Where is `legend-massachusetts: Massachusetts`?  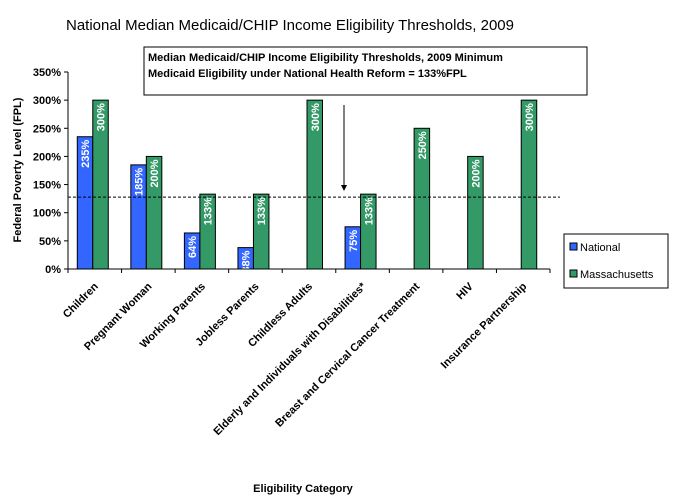
legend-massachusetts: Massachusetts is located at coordinates (617, 275).